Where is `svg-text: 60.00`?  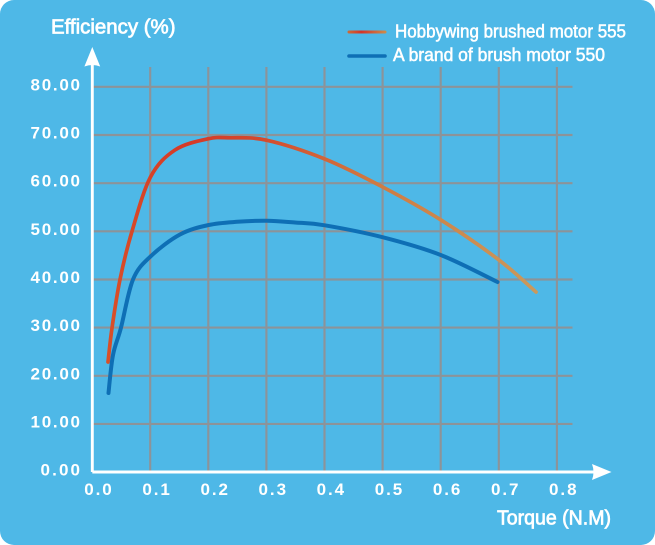 svg-text: 60.00 is located at coordinates (56, 181).